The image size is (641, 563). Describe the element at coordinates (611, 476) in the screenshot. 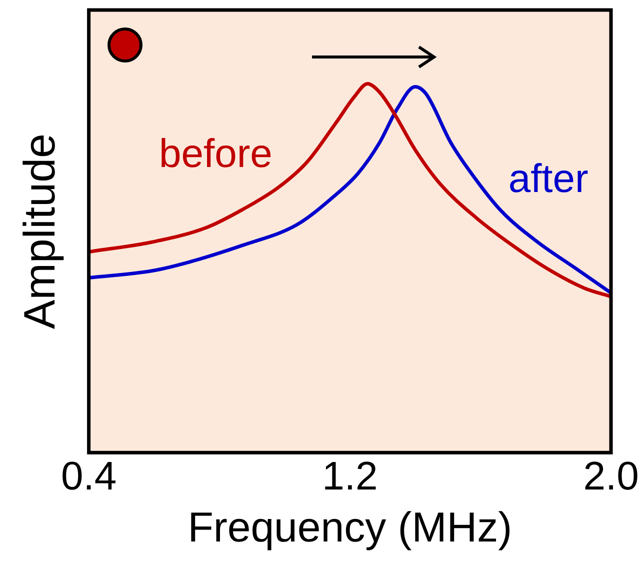

I see `x-tick-label: 2.0` at that location.